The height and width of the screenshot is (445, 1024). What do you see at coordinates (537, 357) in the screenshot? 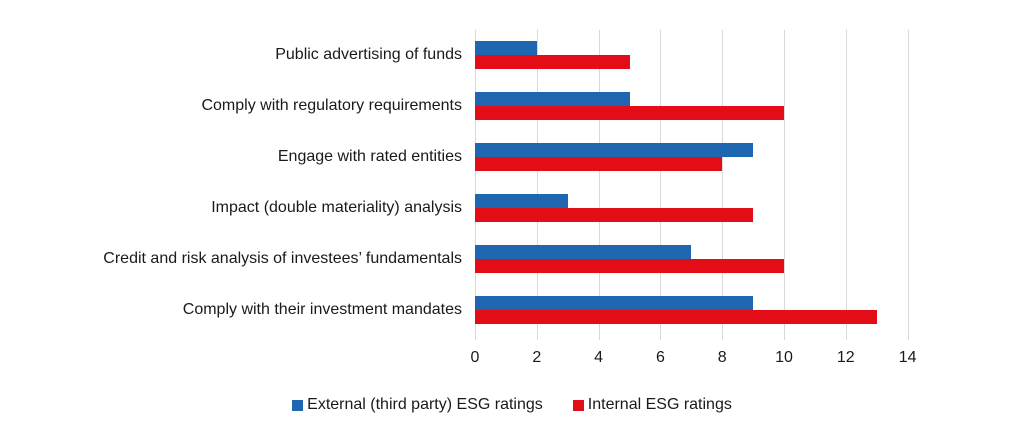
I see `x-tick-label: 2` at bounding box center [537, 357].